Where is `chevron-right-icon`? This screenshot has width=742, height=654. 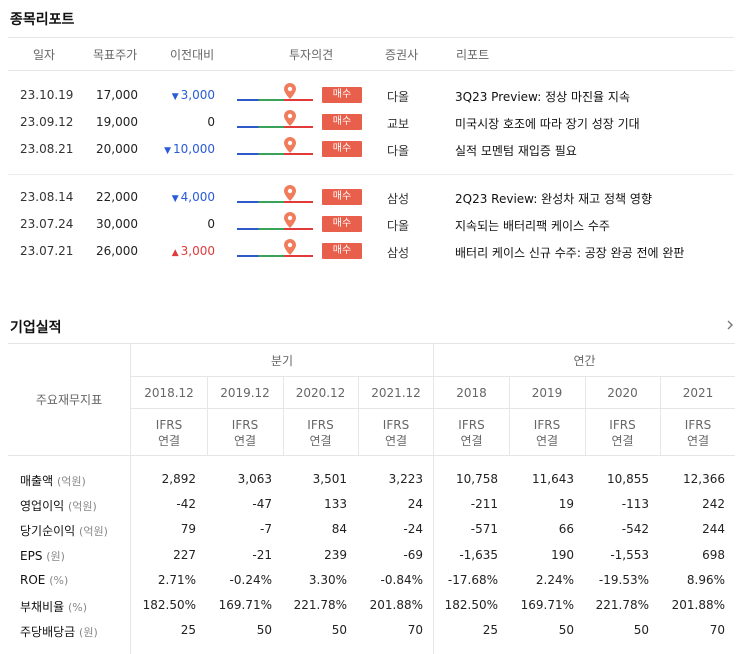 chevron-right-icon is located at coordinates (730, 325).